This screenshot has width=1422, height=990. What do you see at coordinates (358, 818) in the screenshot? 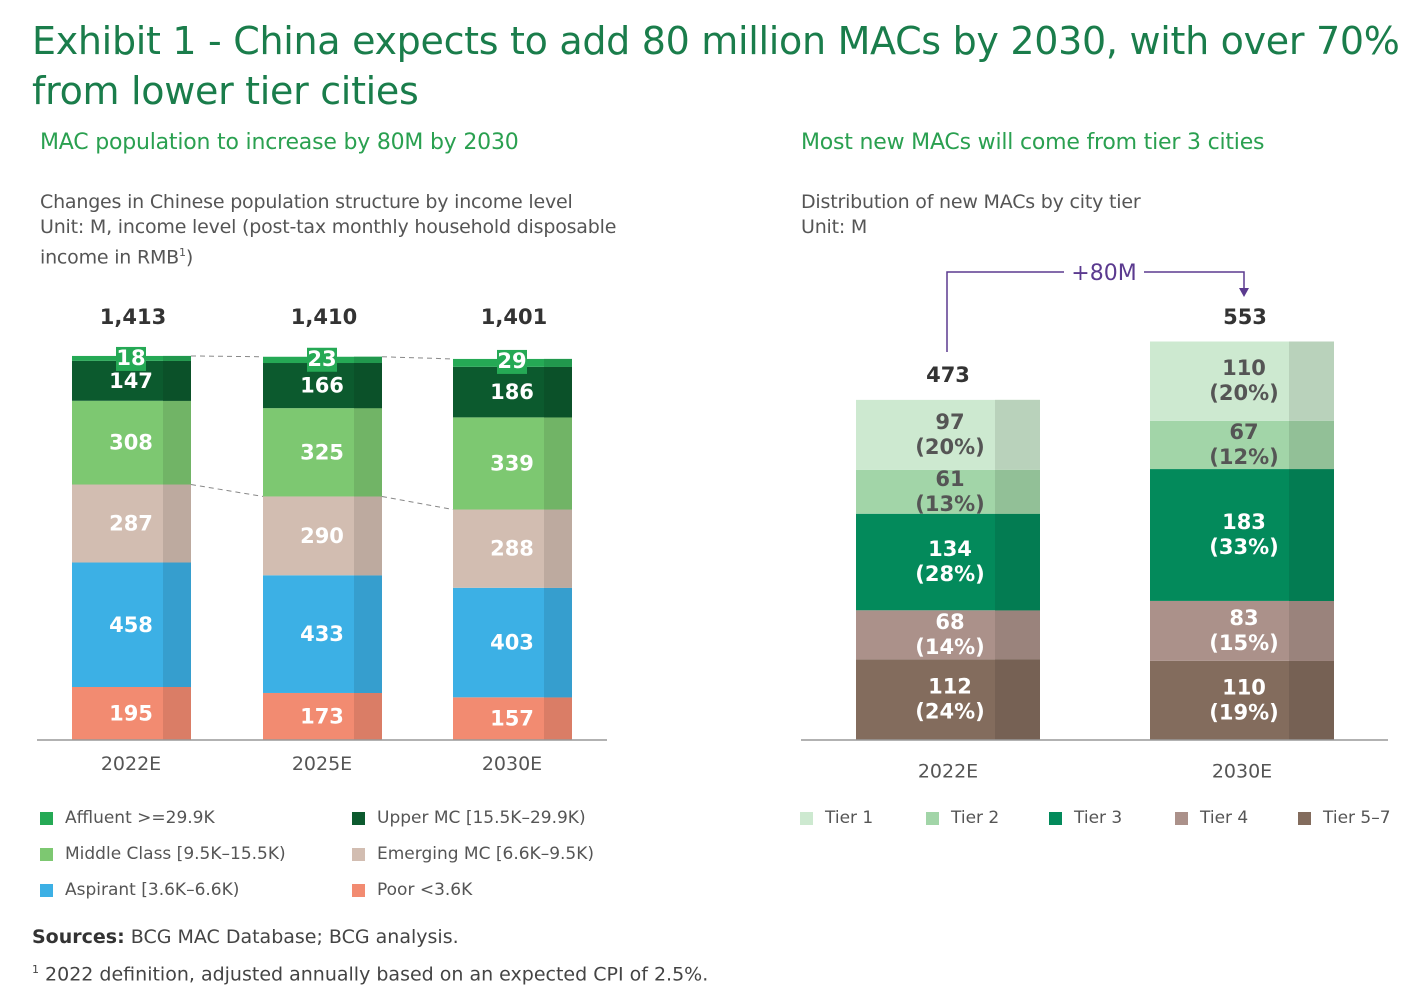
I see `legend-swatch-upper-mc-15-5k-29-9k` at bounding box center [358, 818].